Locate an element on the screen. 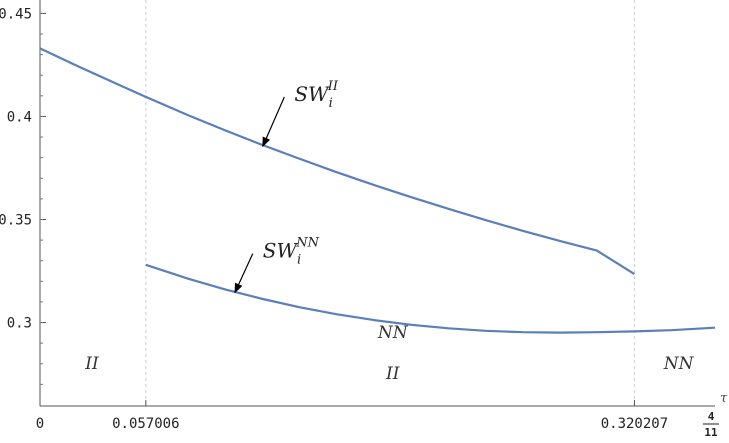 Image resolution: width=729 pixels, height=443 pixels. series-label: SWiNN is located at coordinates (291, 252).